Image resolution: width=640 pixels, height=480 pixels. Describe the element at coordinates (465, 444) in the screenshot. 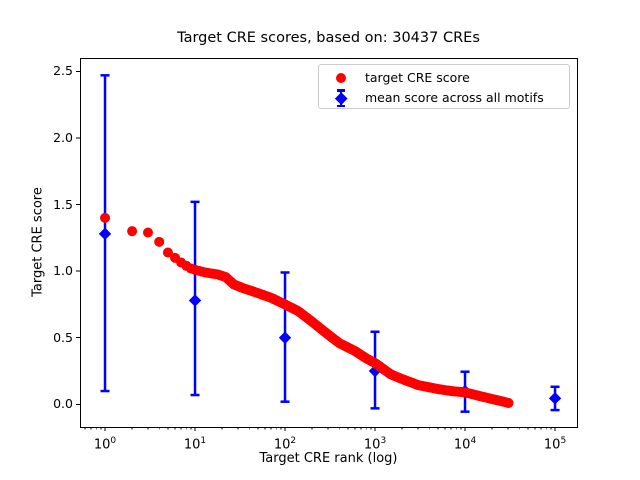

I see `x-tick-label: 104` at that location.